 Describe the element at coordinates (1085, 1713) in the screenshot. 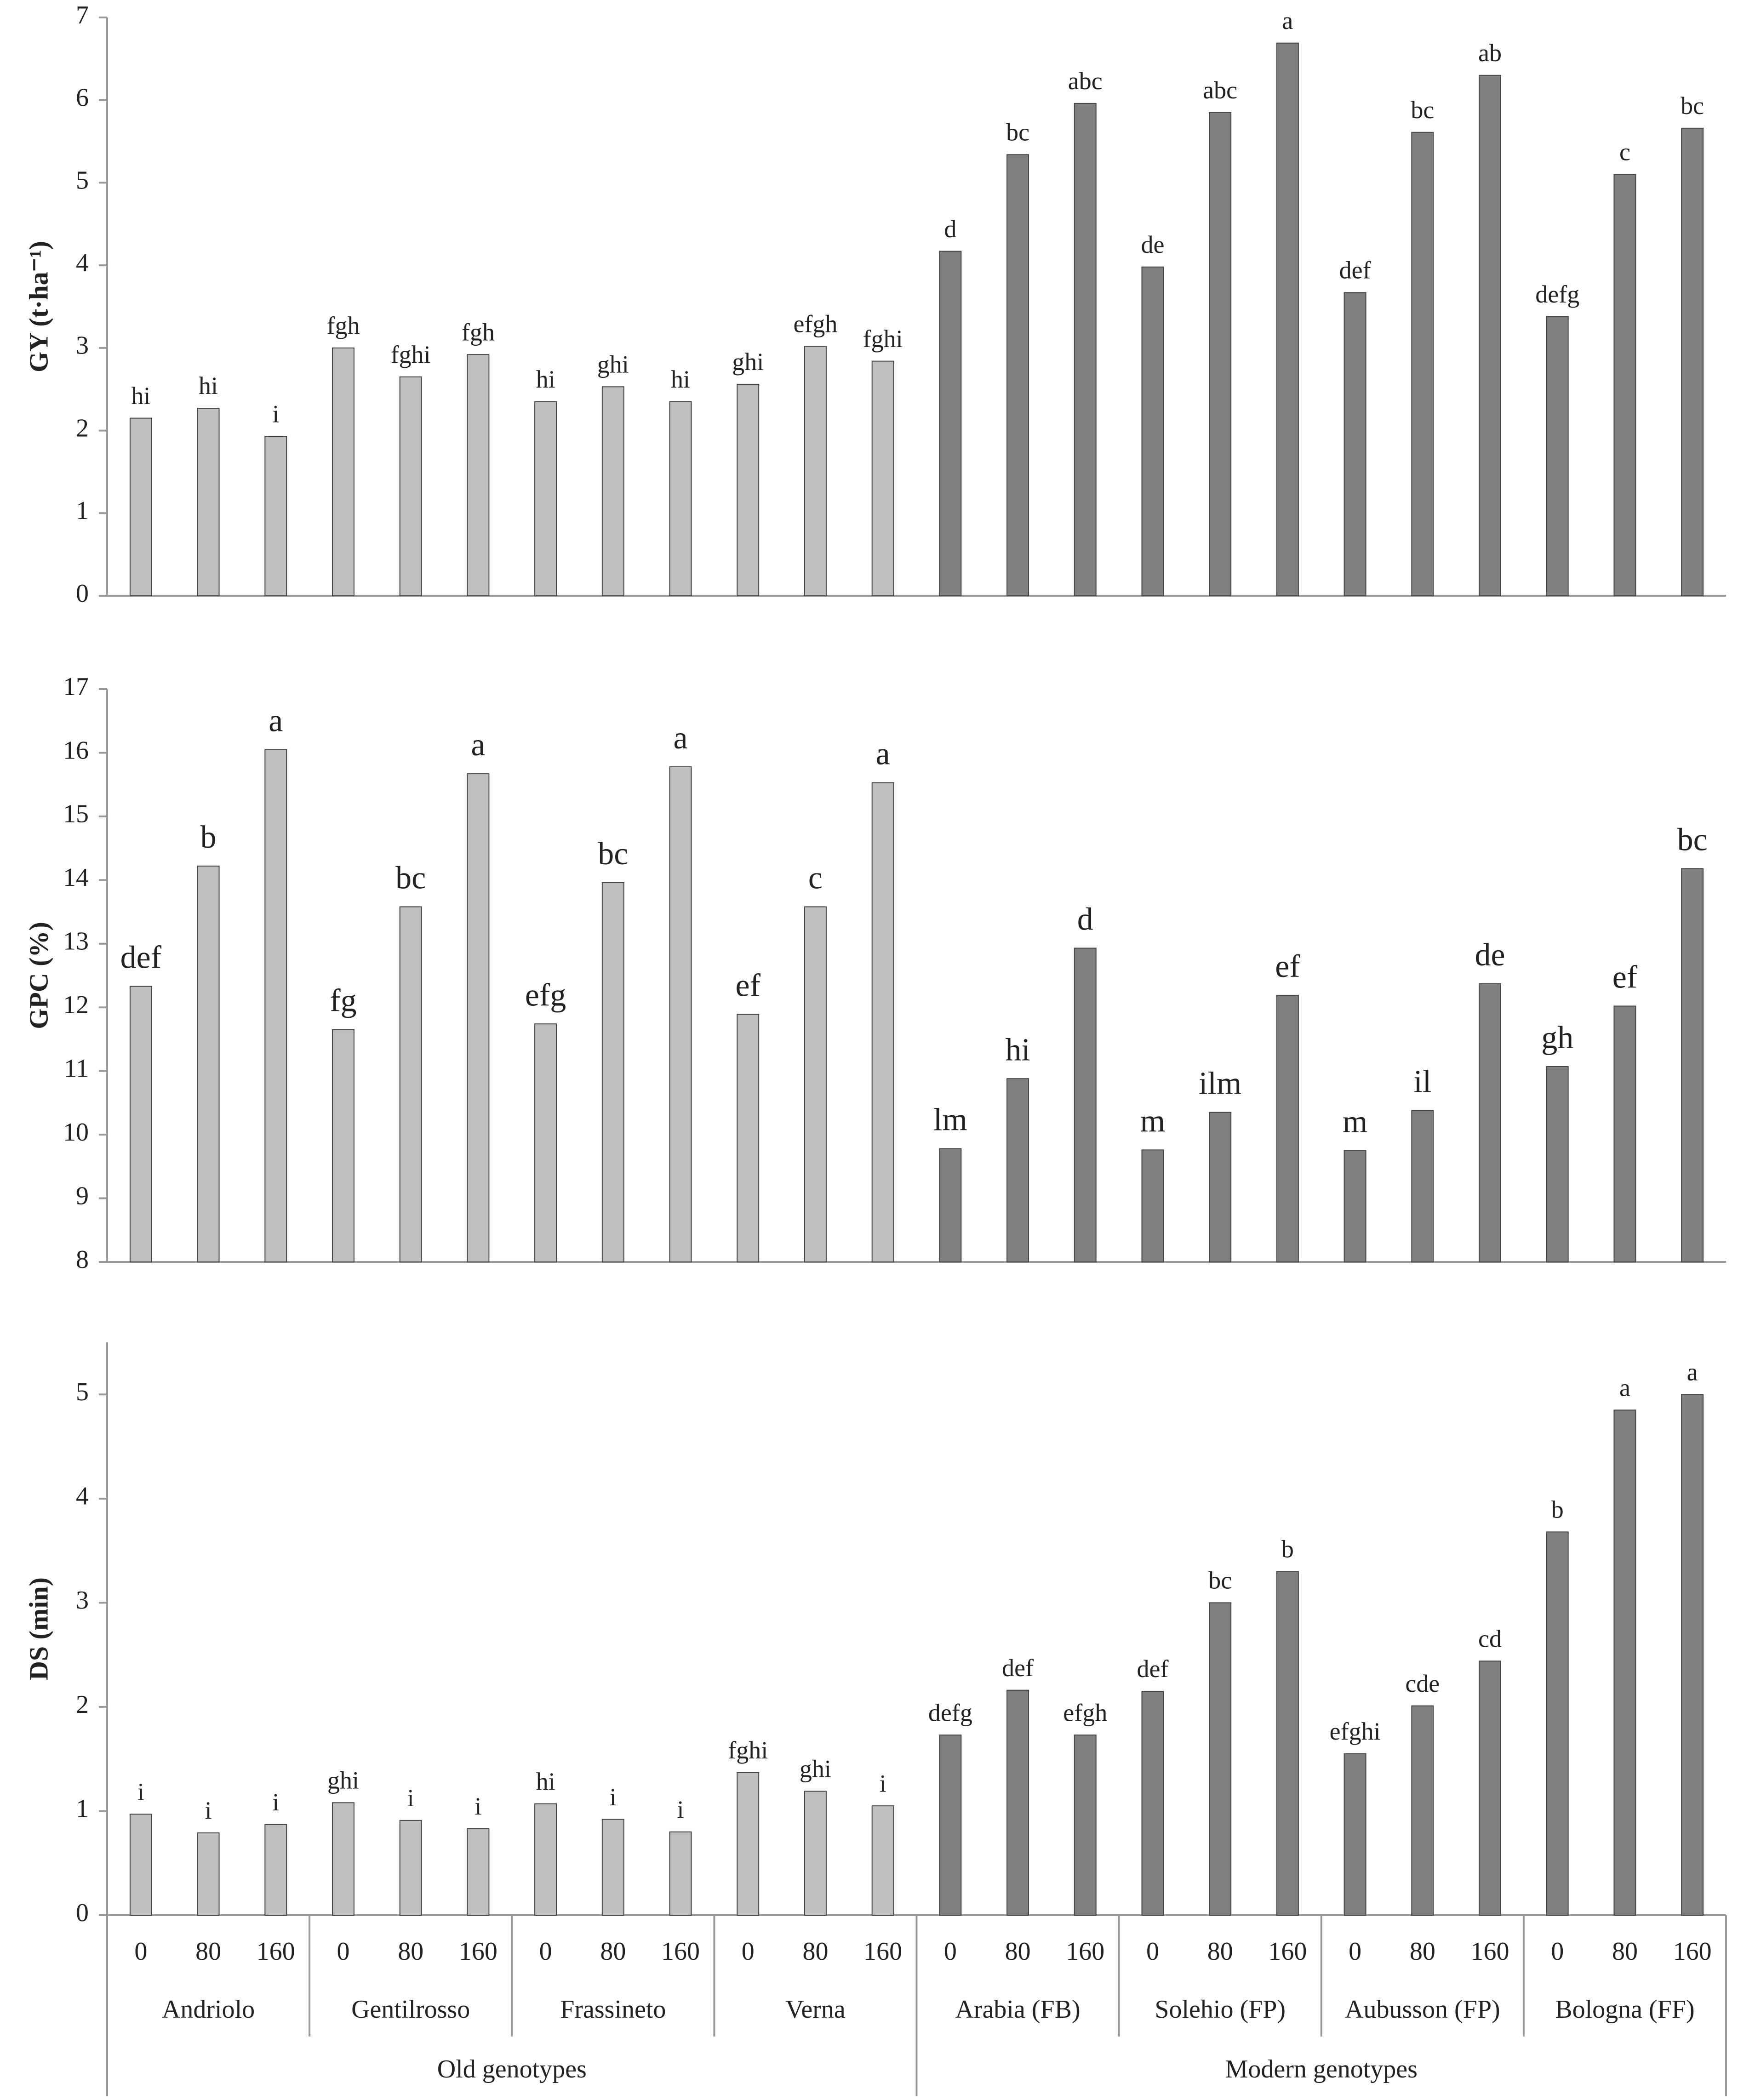

I see `value-label: efgh` at that location.